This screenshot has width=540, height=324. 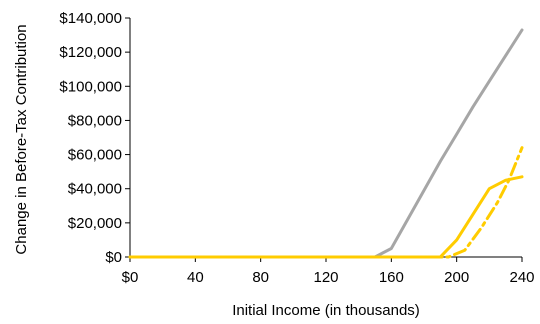 I want to click on x-axis-title: Initial Income (in thousands), so click(x=326, y=310).